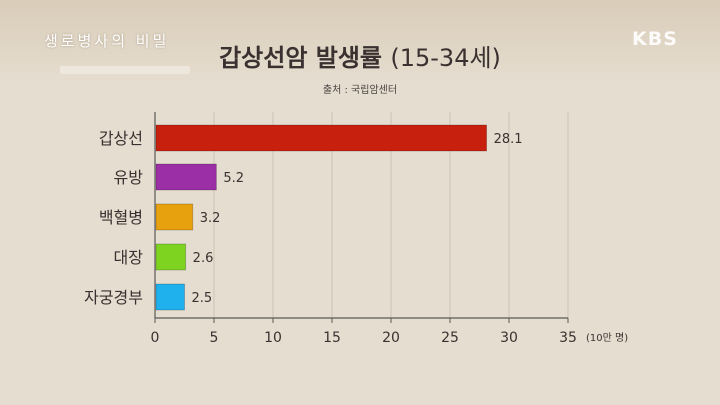 This screenshot has height=405, width=720. What do you see at coordinates (360, 90) in the screenshot?
I see `chart-source: 출처 : 국립암센터` at bounding box center [360, 90].